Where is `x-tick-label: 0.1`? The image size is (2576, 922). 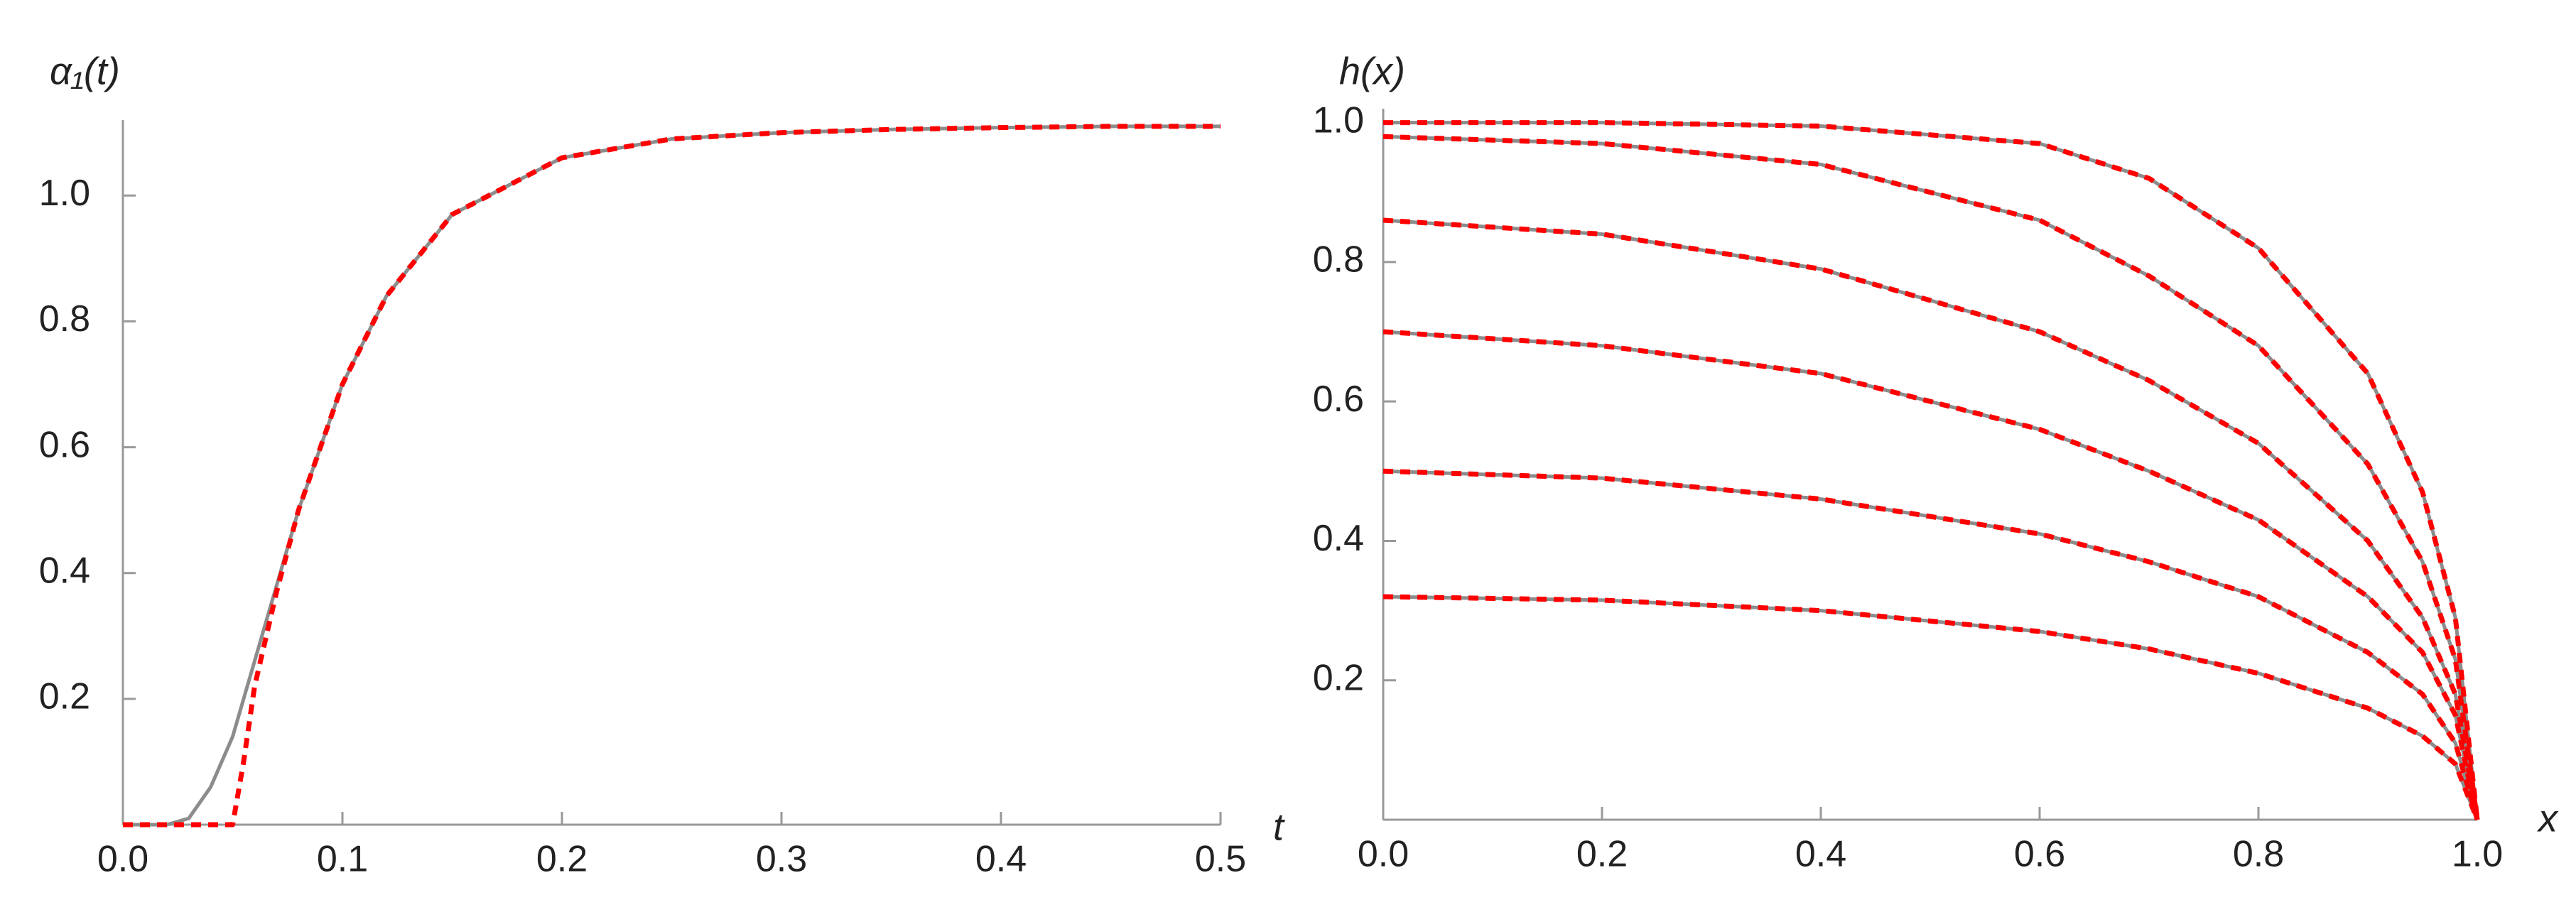 x-tick-label: 0.1 is located at coordinates (342, 859).